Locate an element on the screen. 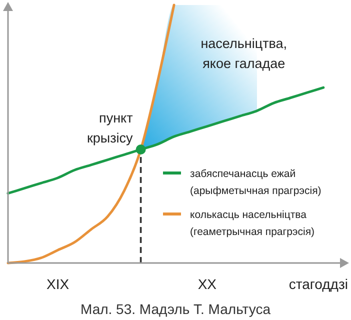 The width and height of the screenshot is (351, 320). x-tick-label: XIX is located at coordinates (58, 284).